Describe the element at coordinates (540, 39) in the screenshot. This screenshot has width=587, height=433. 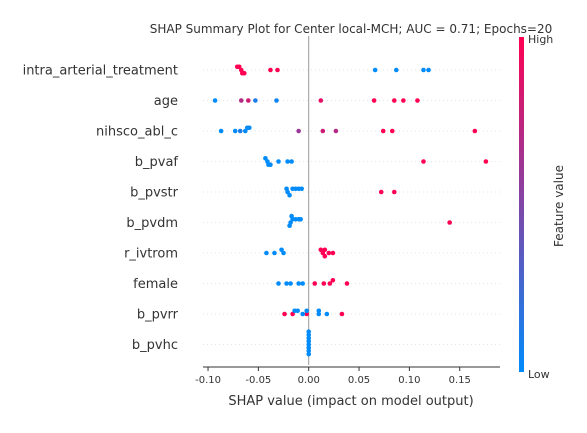
I see `colorbar-high-label: High` at that location.